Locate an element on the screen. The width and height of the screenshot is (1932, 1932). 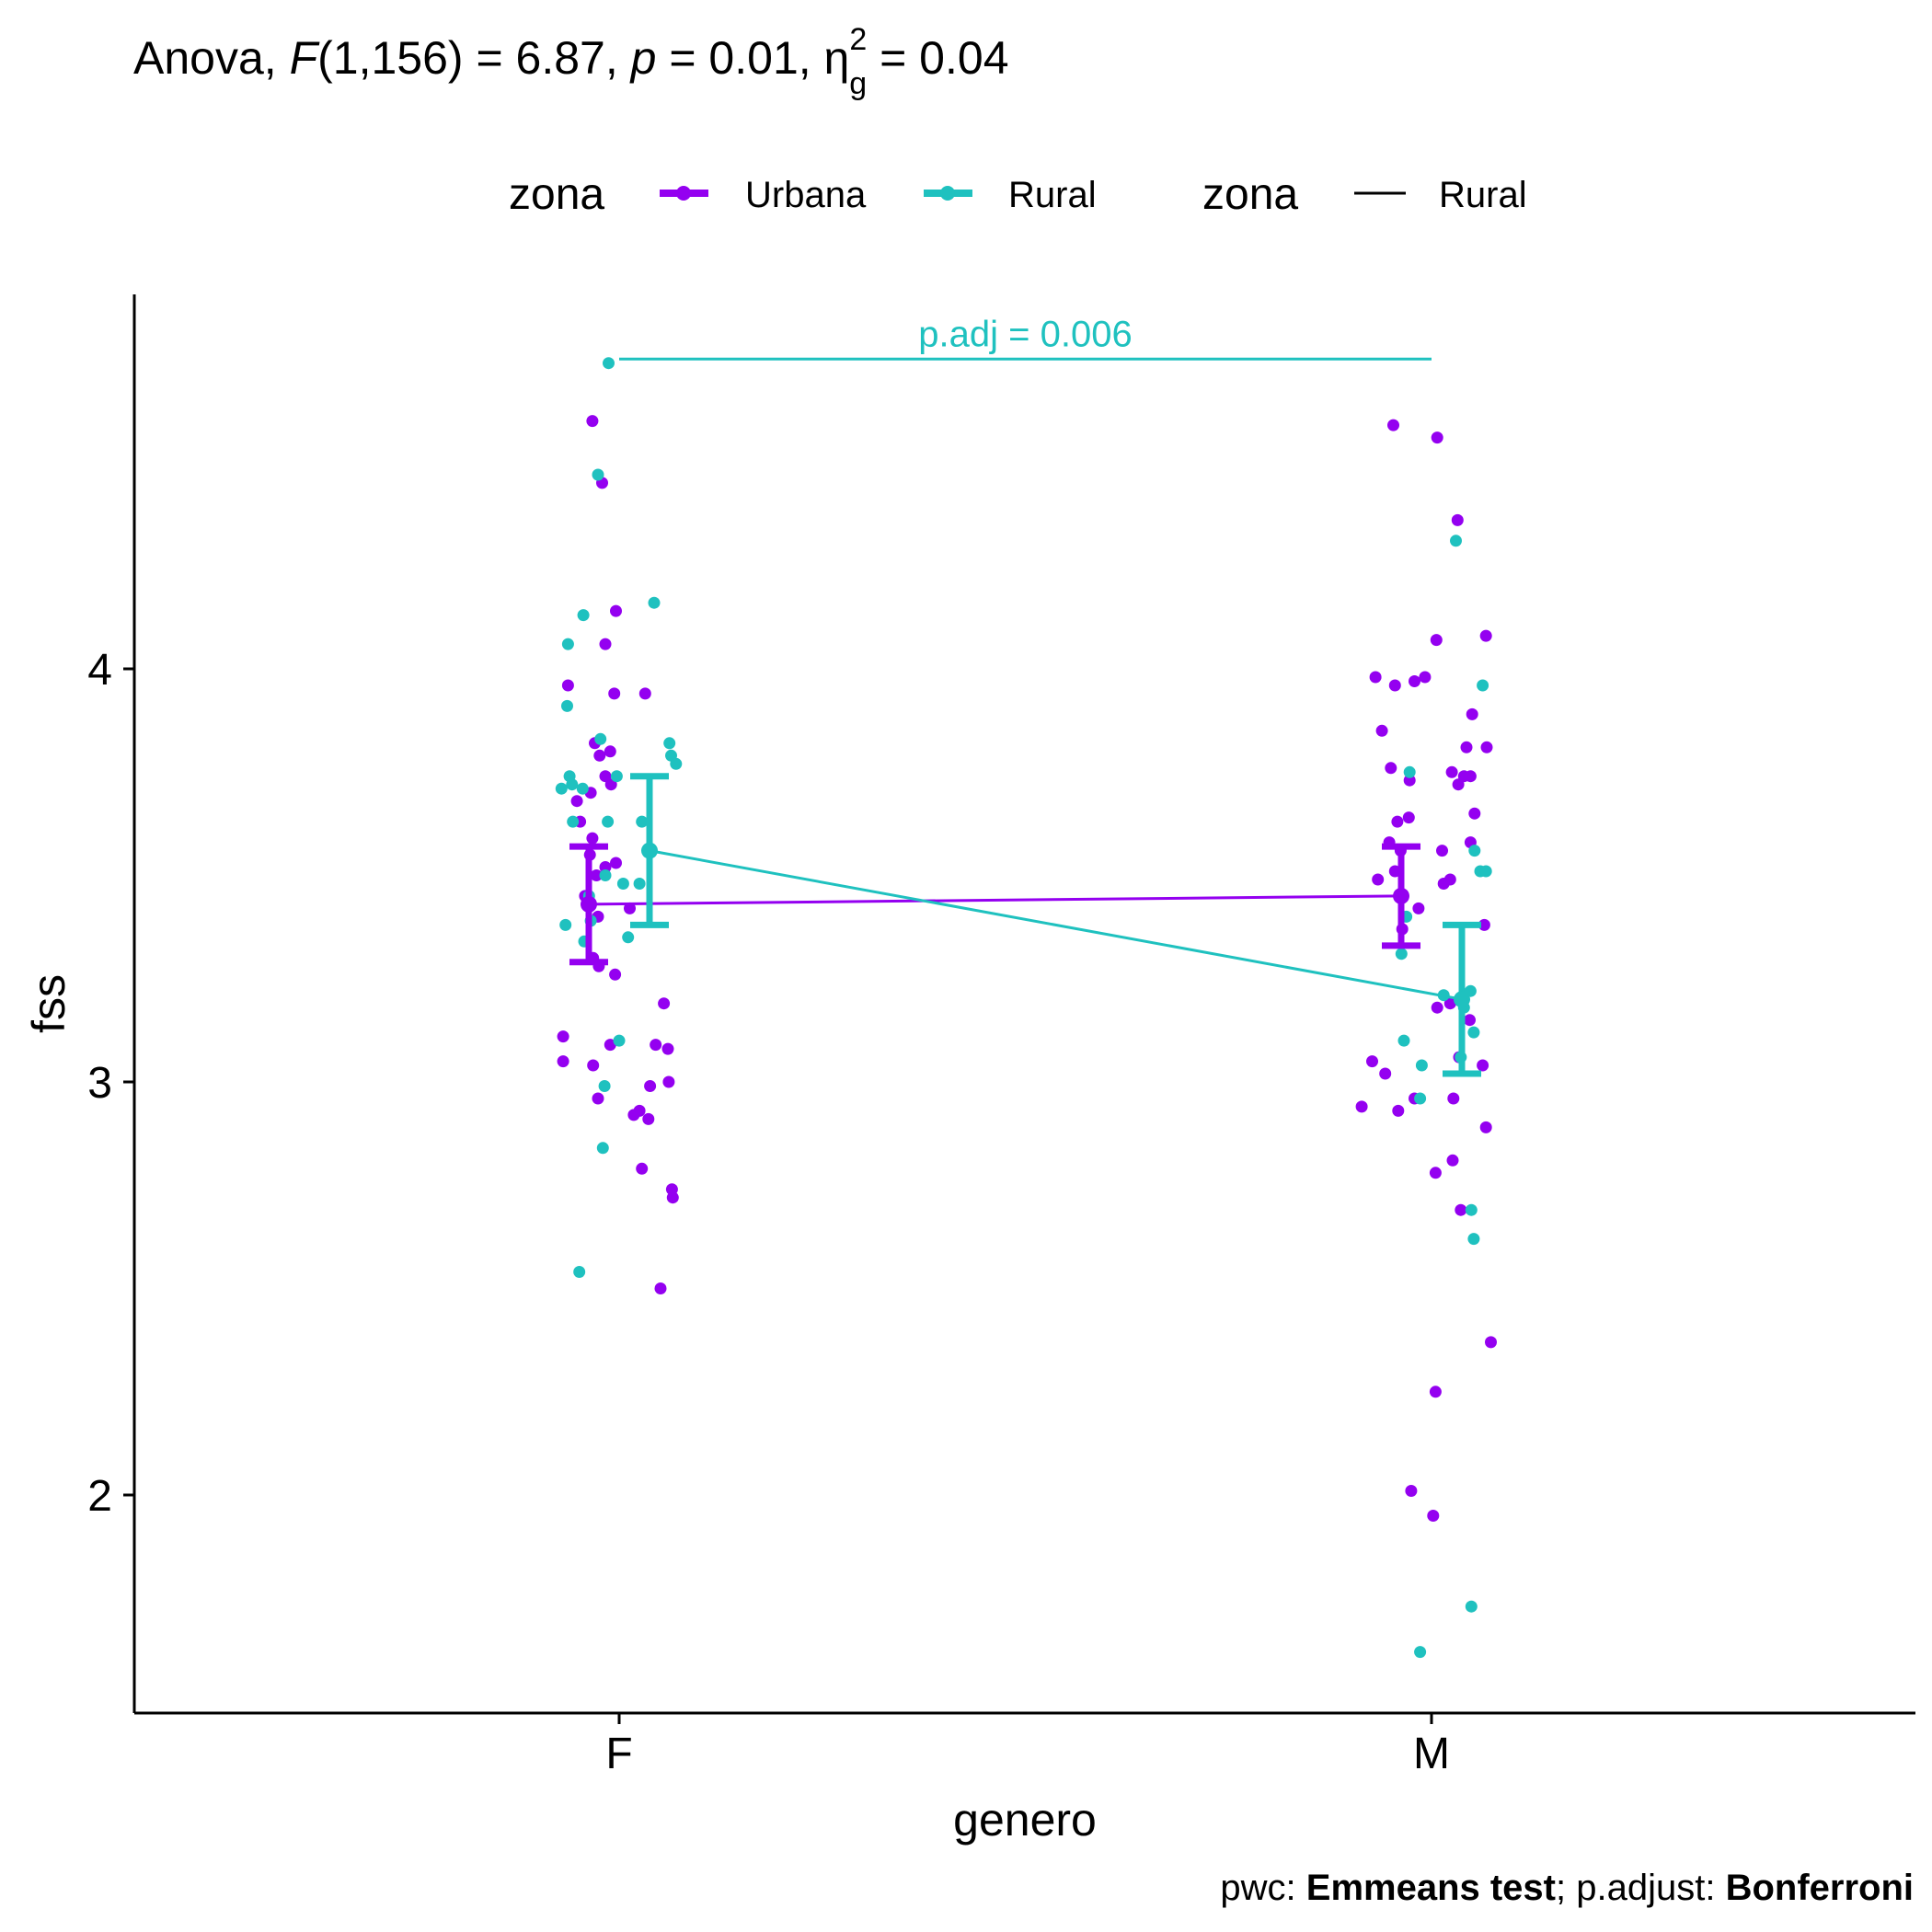
legend-key-rural is located at coordinates (948, 193).